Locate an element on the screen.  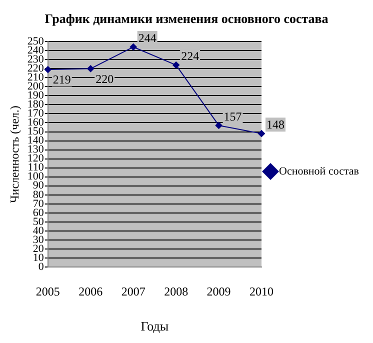
chart-title: График динамики изменения основного состава is located at coordinates (186, 18).